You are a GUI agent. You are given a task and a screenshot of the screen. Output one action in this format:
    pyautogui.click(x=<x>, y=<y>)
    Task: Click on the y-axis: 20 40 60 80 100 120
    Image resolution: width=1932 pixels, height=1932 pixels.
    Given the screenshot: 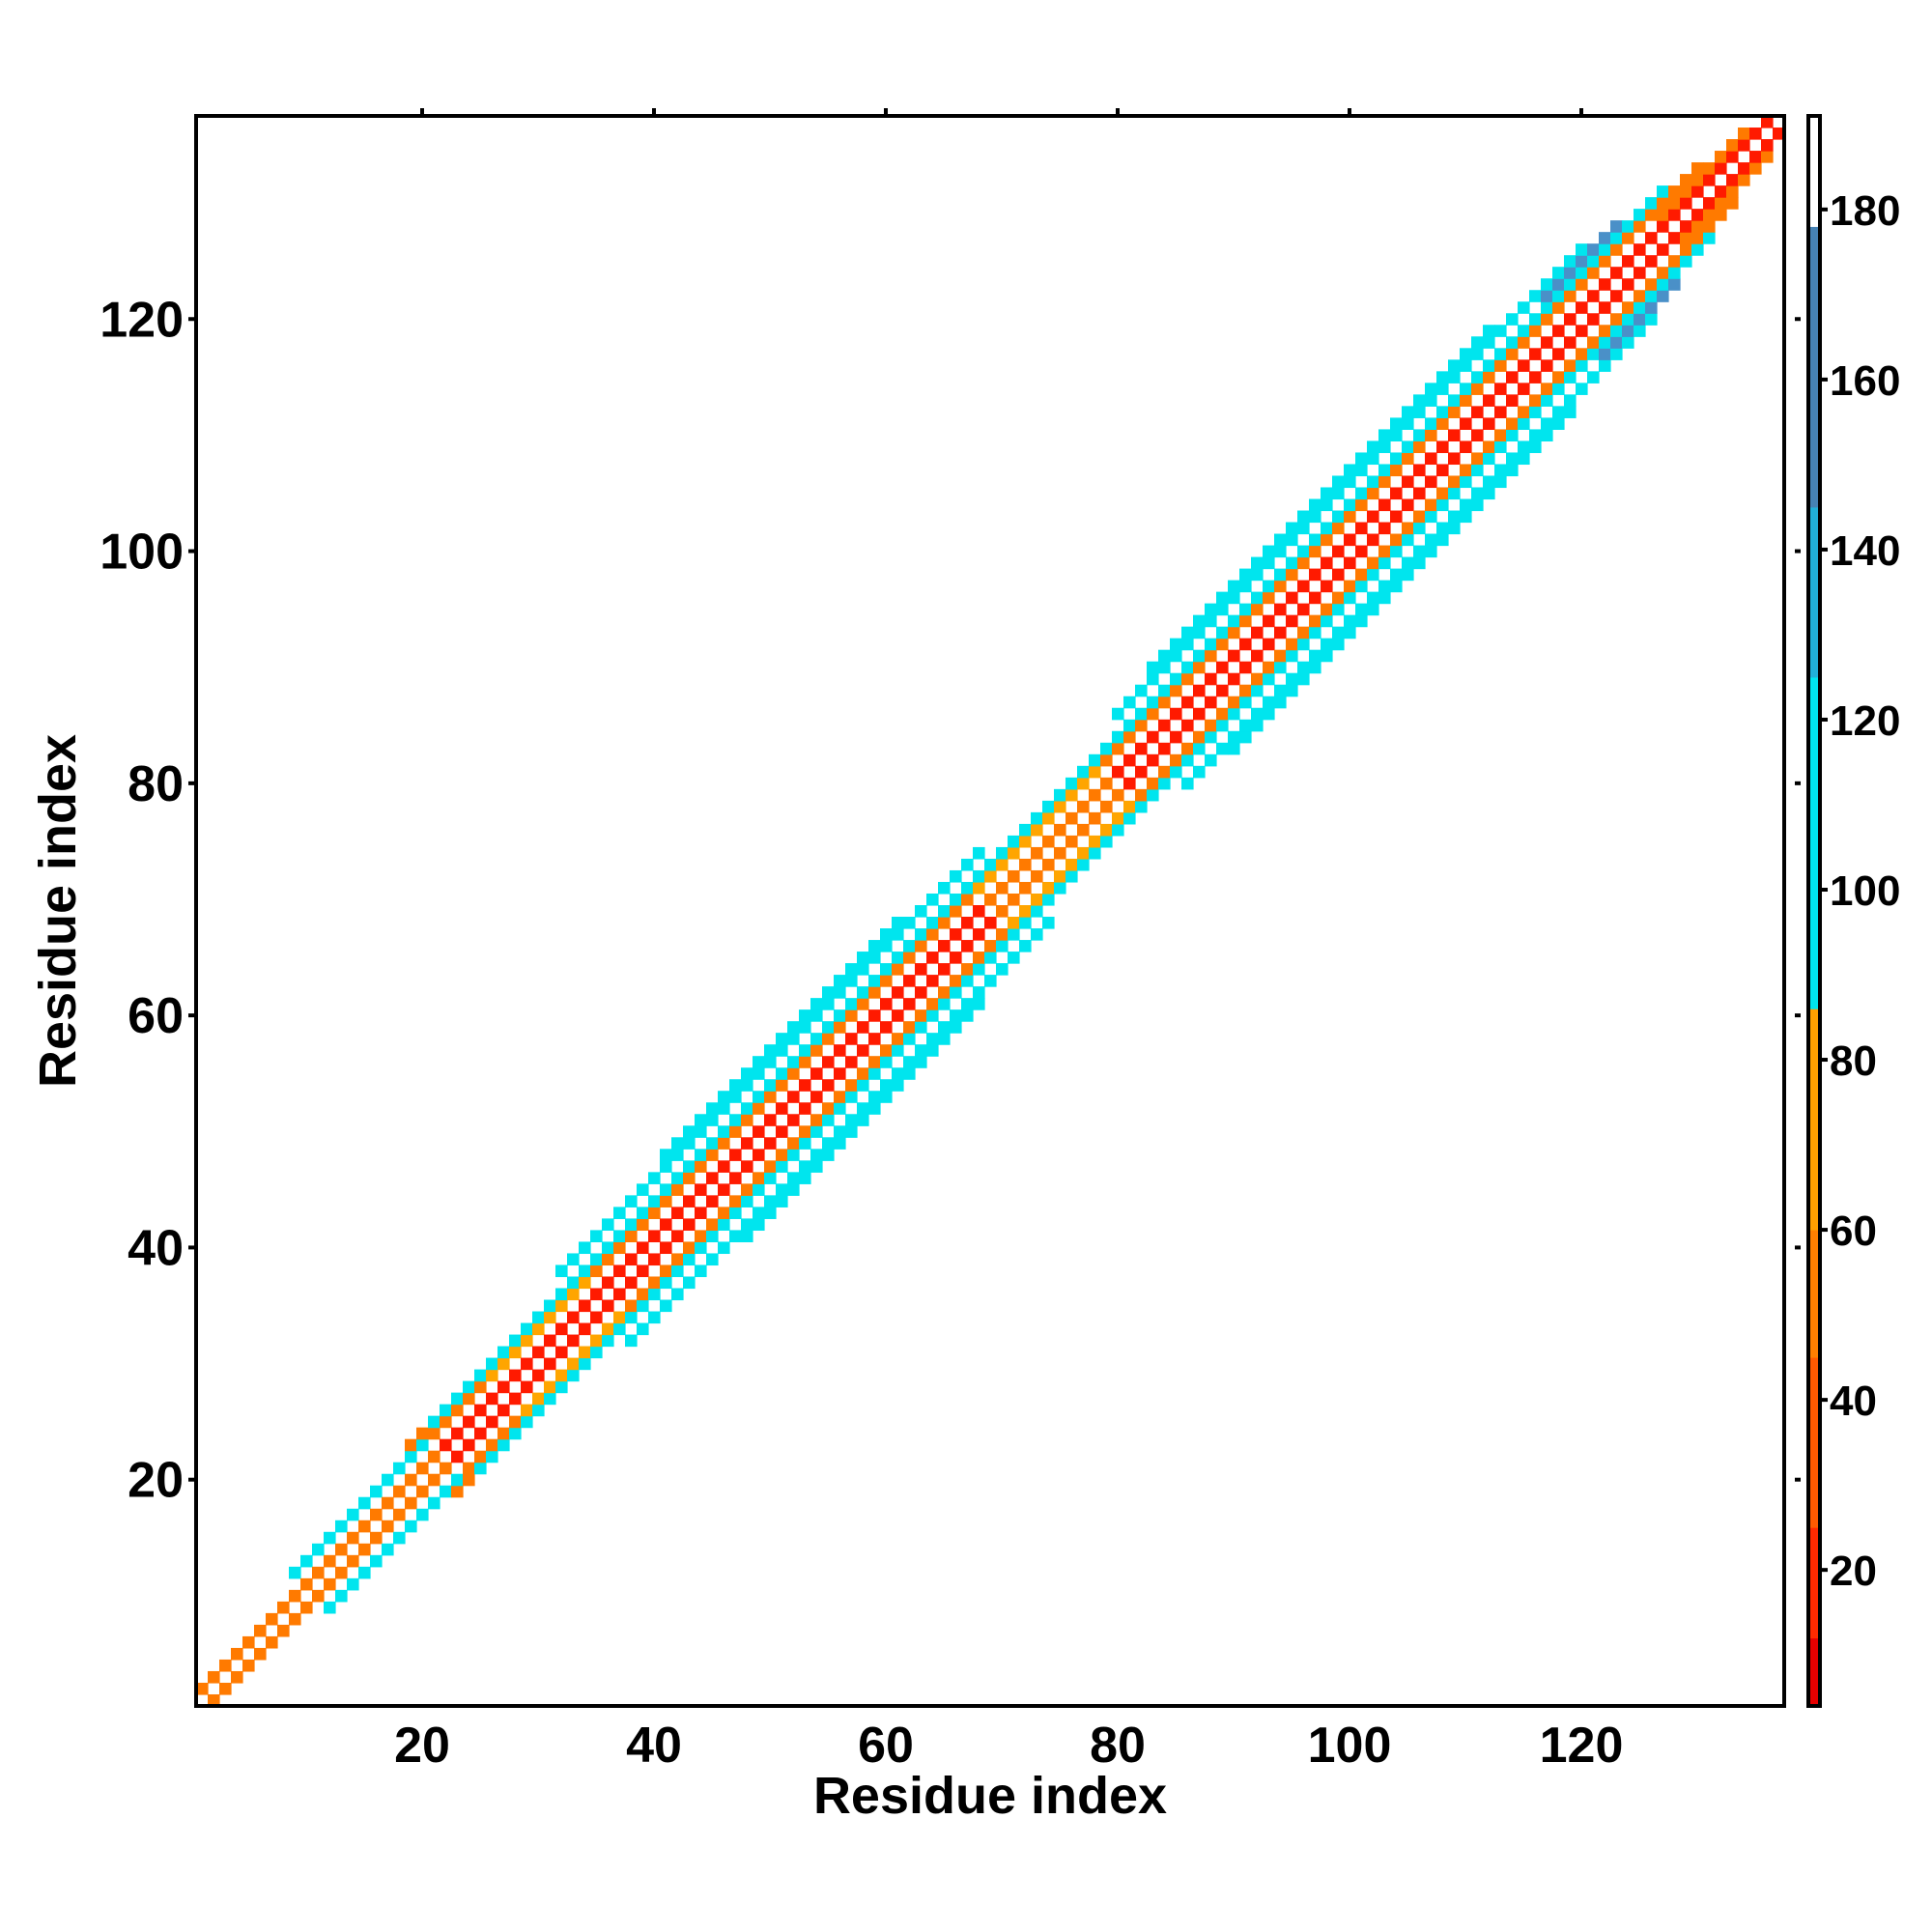 What is the action you would take?
    pyautogui.click(x=147, y=900)
    